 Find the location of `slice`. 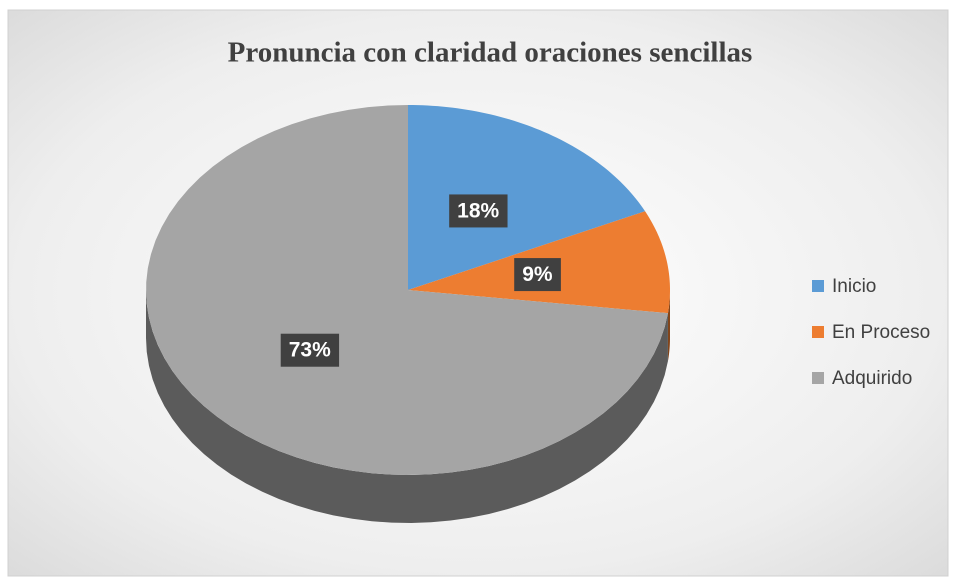

slice is located at coordinates (527, 197).